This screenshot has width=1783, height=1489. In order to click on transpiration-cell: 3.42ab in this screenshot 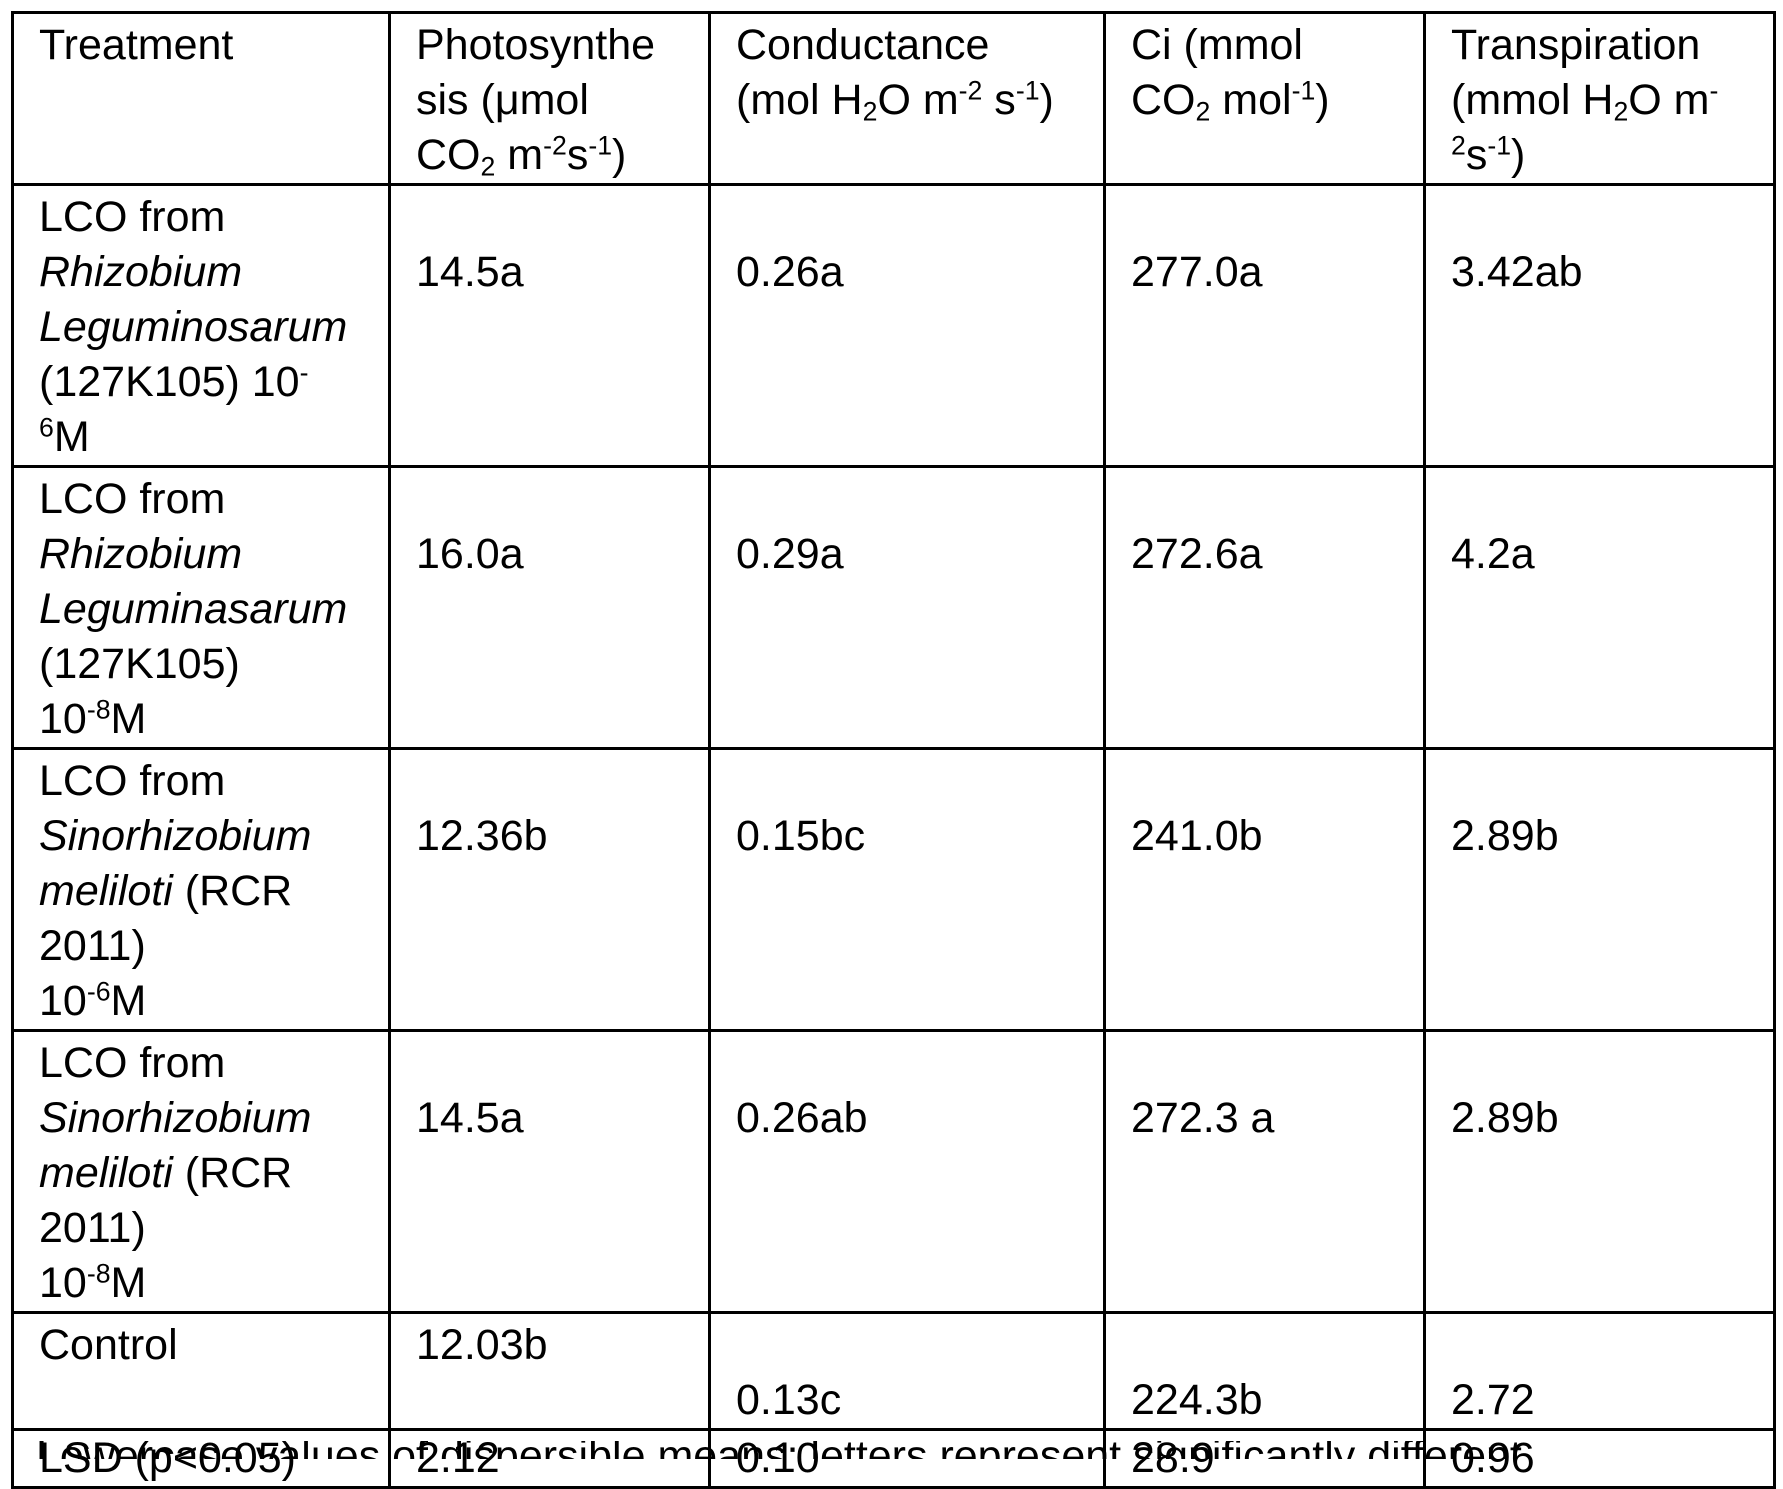, I will do `click(1600, 326)`.